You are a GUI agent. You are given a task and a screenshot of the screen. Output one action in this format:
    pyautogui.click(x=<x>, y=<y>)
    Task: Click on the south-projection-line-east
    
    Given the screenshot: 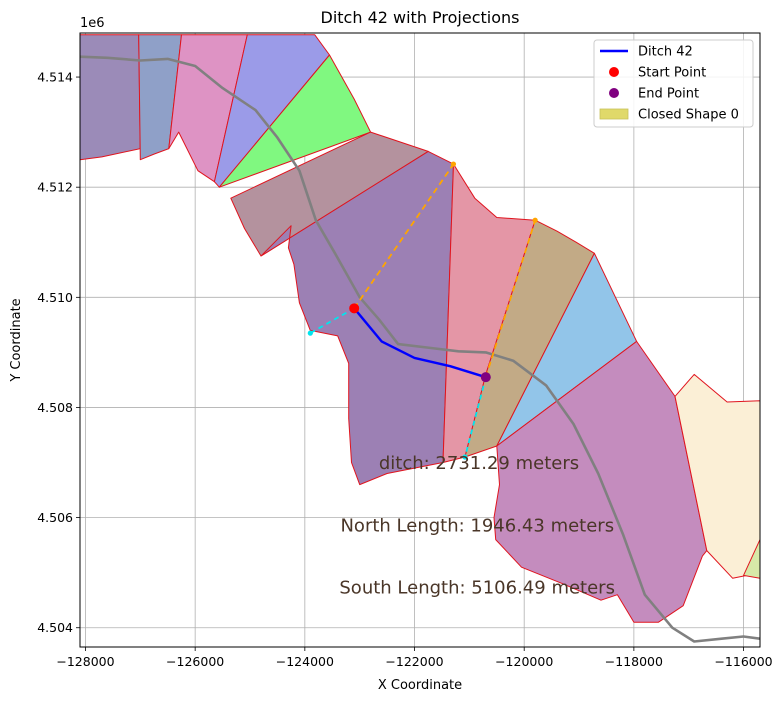 What is the action you would take?
    pyautogui.click(x=475, y=417)
    